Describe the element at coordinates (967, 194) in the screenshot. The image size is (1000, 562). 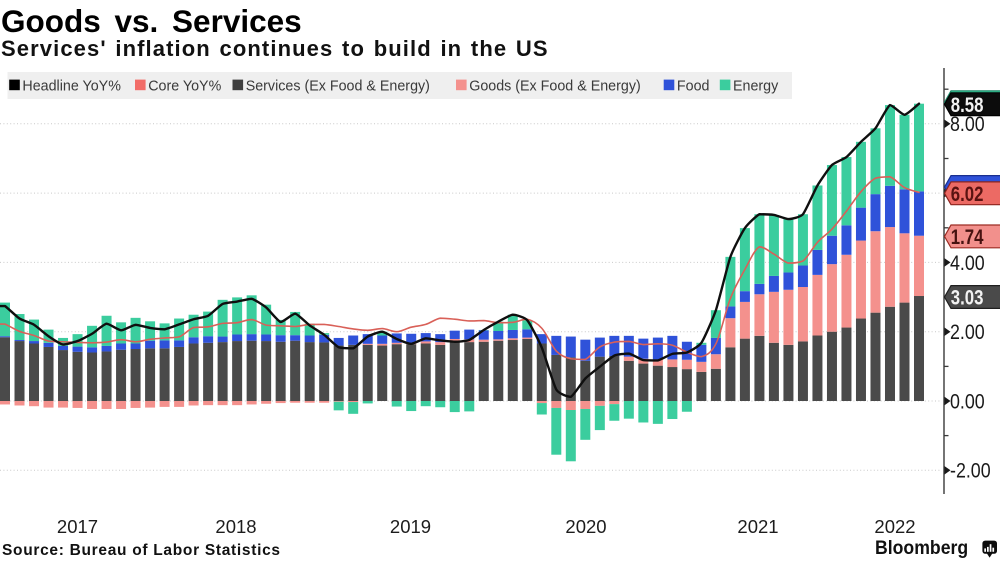
I see `svg-text: 6.02` at that location.